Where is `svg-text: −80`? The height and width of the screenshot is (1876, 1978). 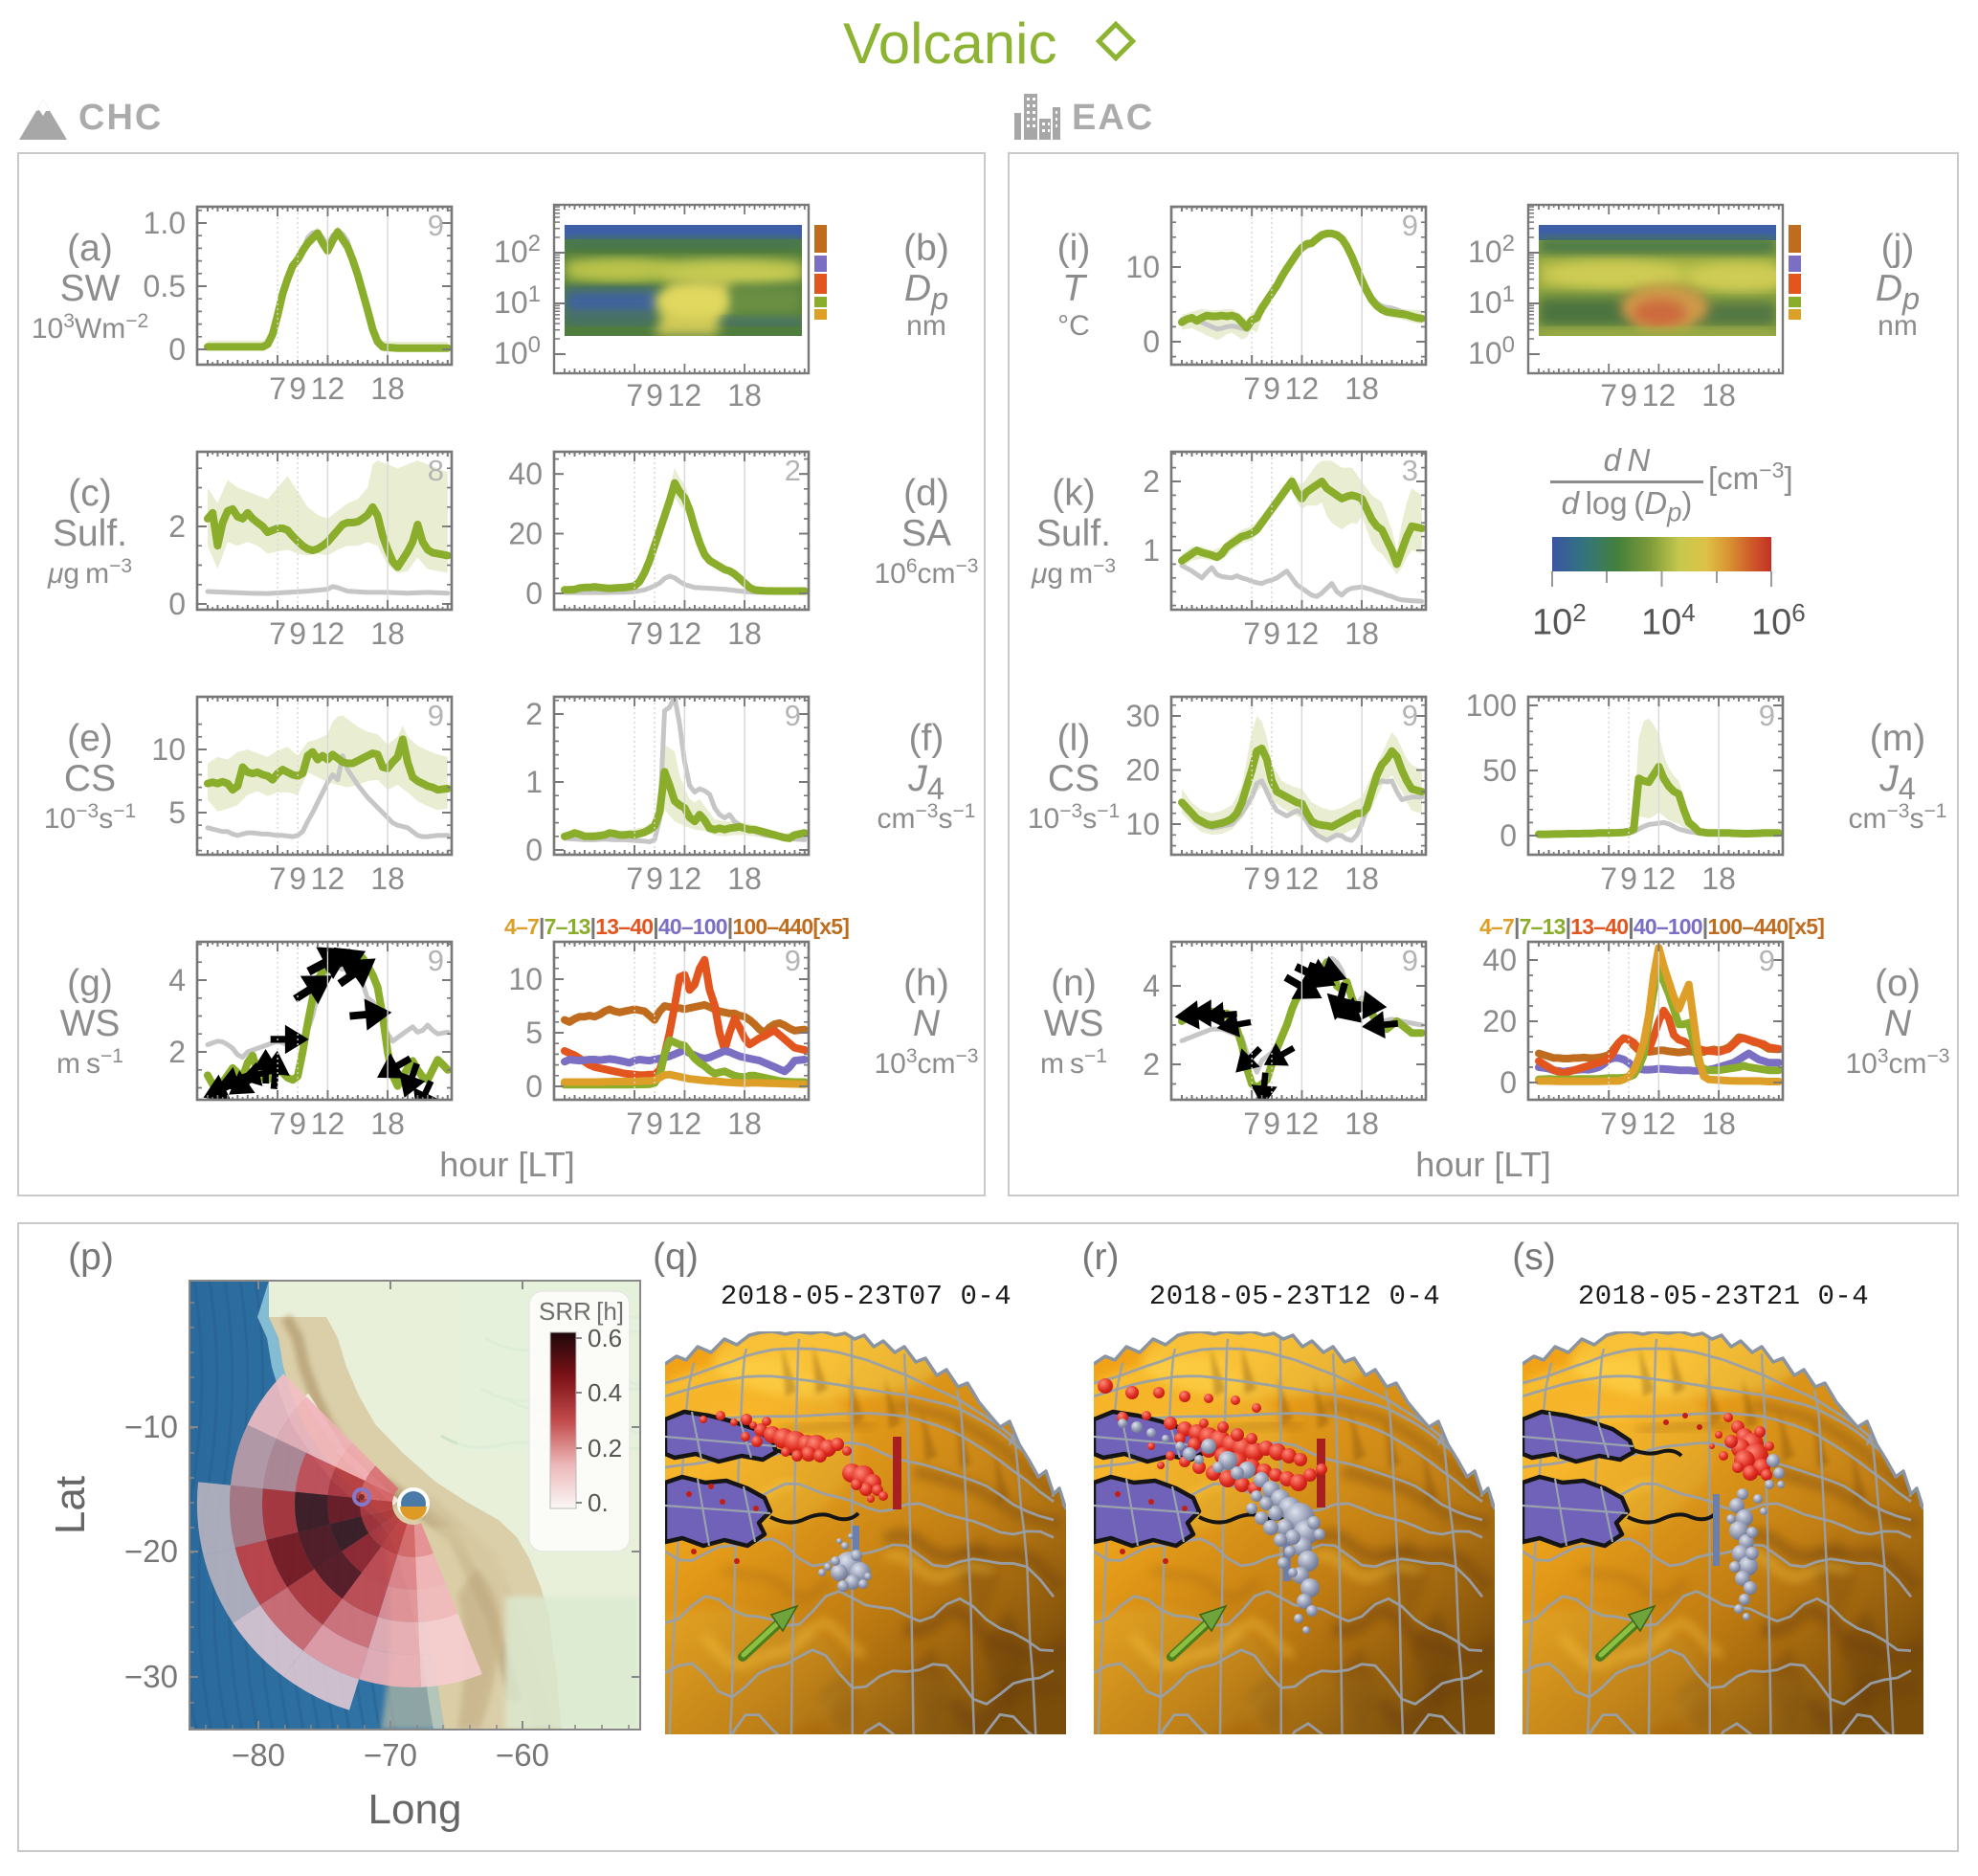
svg-text: −80 is located at coordinates (258, 1755).